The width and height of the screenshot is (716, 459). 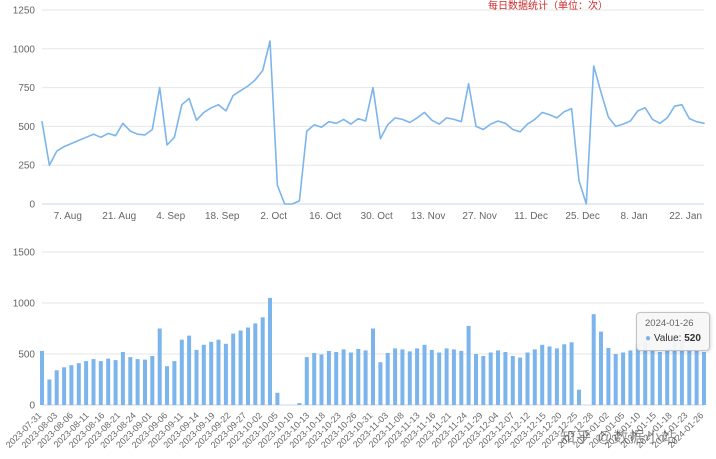 I want to click on tooltip-value-row: ● Value: 520, so click(x=673, y=338).